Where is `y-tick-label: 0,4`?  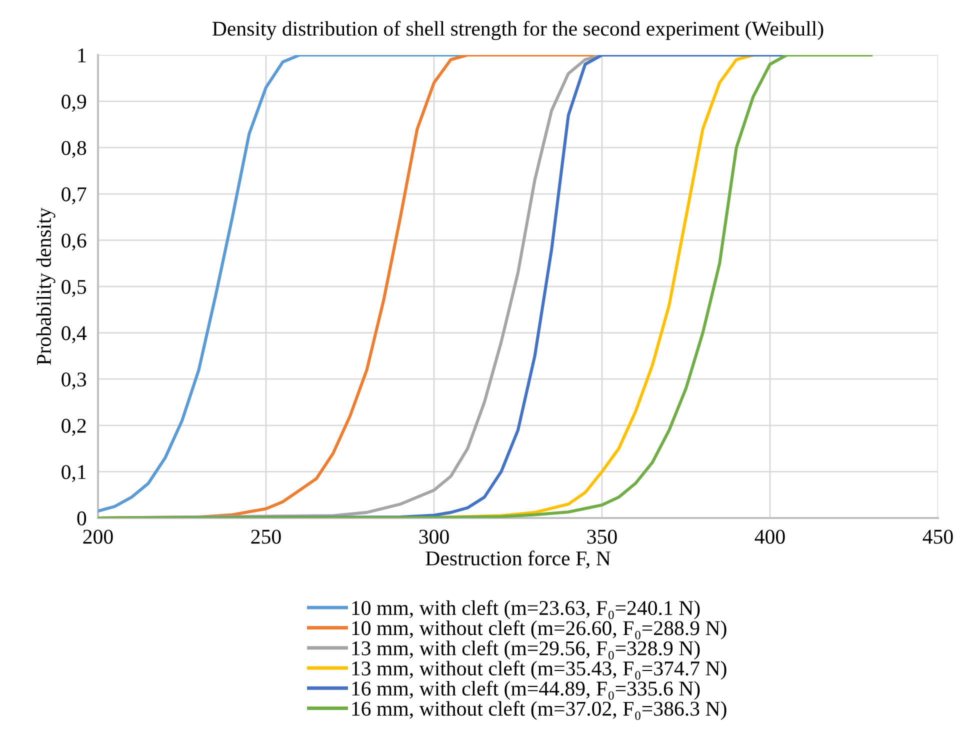
y-tick-label: 0,4 is located at coordinates (74, 335).